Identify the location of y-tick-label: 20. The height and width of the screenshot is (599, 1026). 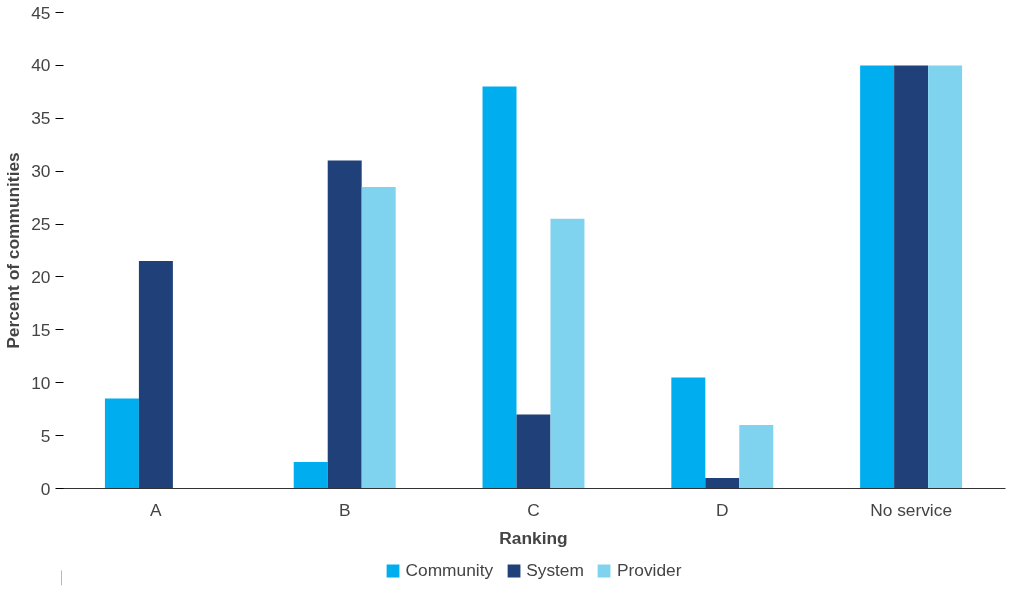
(41, 276).